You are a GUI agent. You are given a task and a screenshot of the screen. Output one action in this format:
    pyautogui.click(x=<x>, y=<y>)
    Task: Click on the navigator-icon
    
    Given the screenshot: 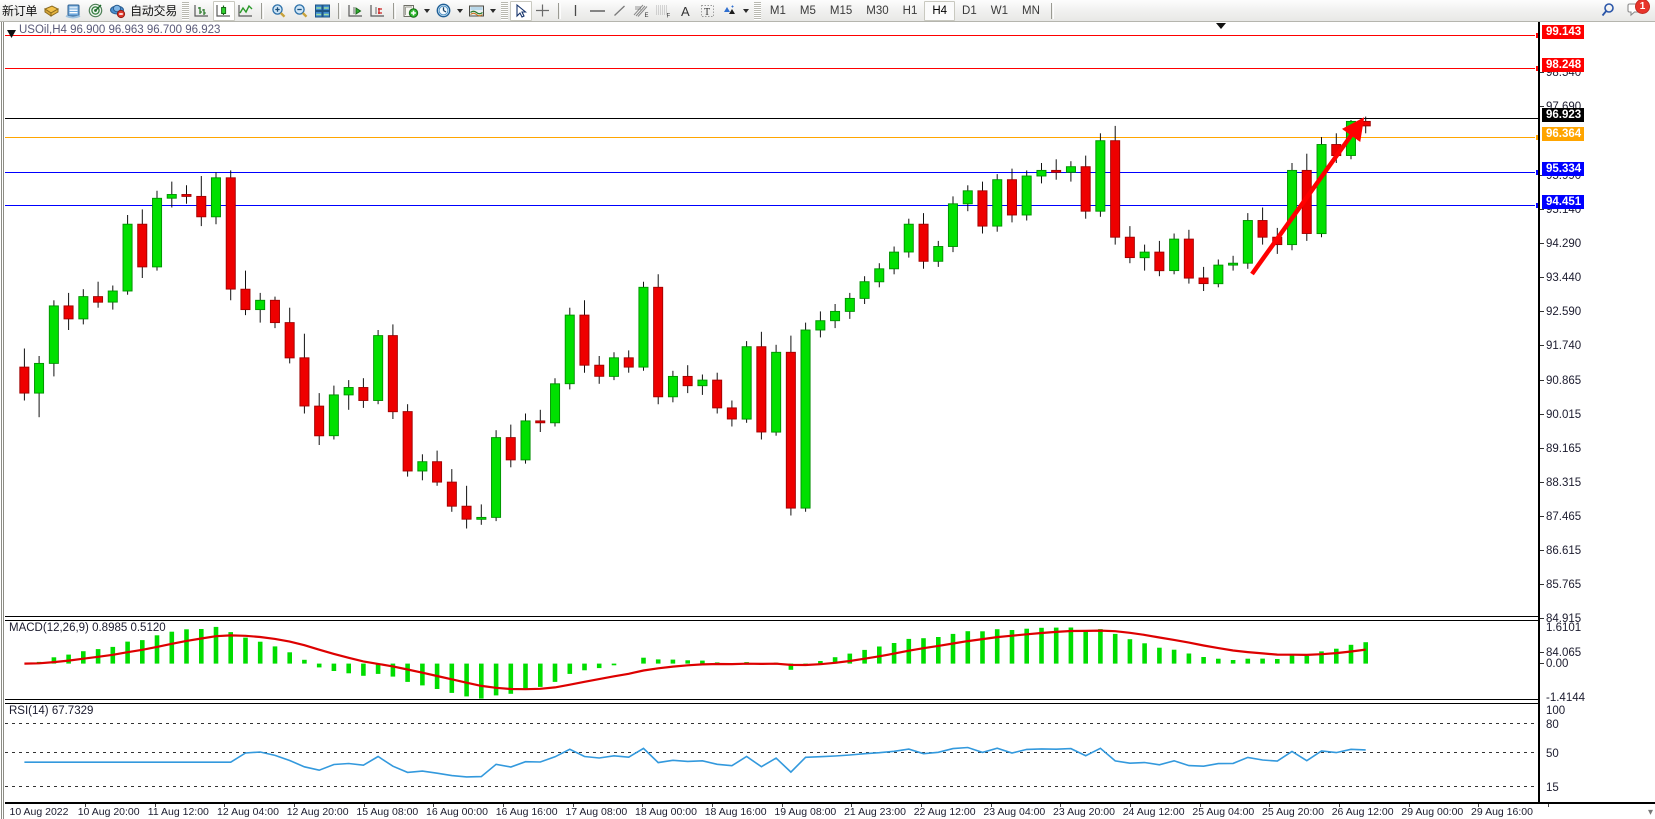 What is the action you would take?
    pyautogui.click(x=95, y=11)
    